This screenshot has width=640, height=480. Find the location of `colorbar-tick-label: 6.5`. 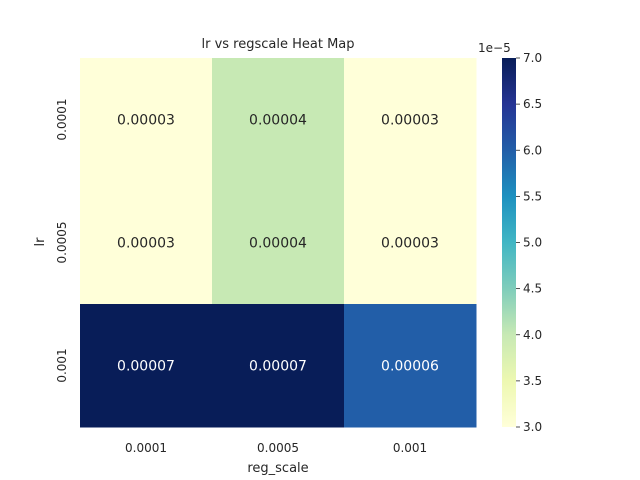

colorbar-tick-label: 6.5 is located at coordinates (532, 104).